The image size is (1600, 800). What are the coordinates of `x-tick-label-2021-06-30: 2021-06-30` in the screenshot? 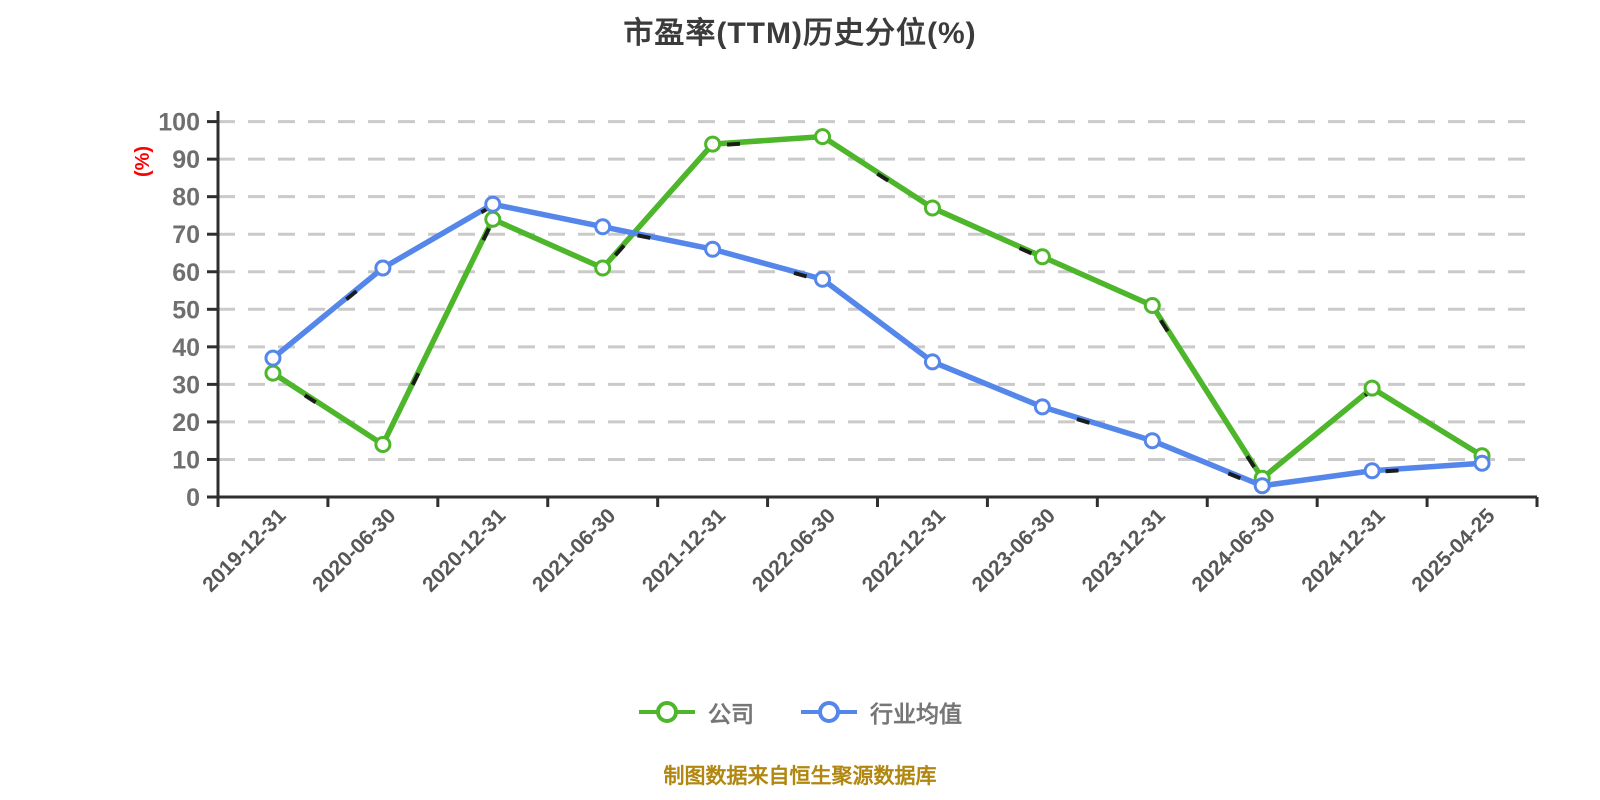 It's located at (574, 550).